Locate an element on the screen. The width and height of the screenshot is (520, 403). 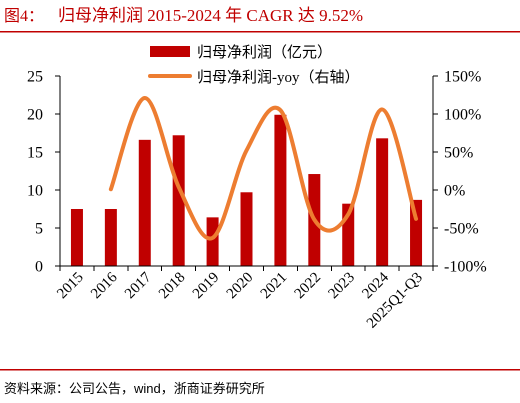
bar-2024 is located at coordinates (382, 202).